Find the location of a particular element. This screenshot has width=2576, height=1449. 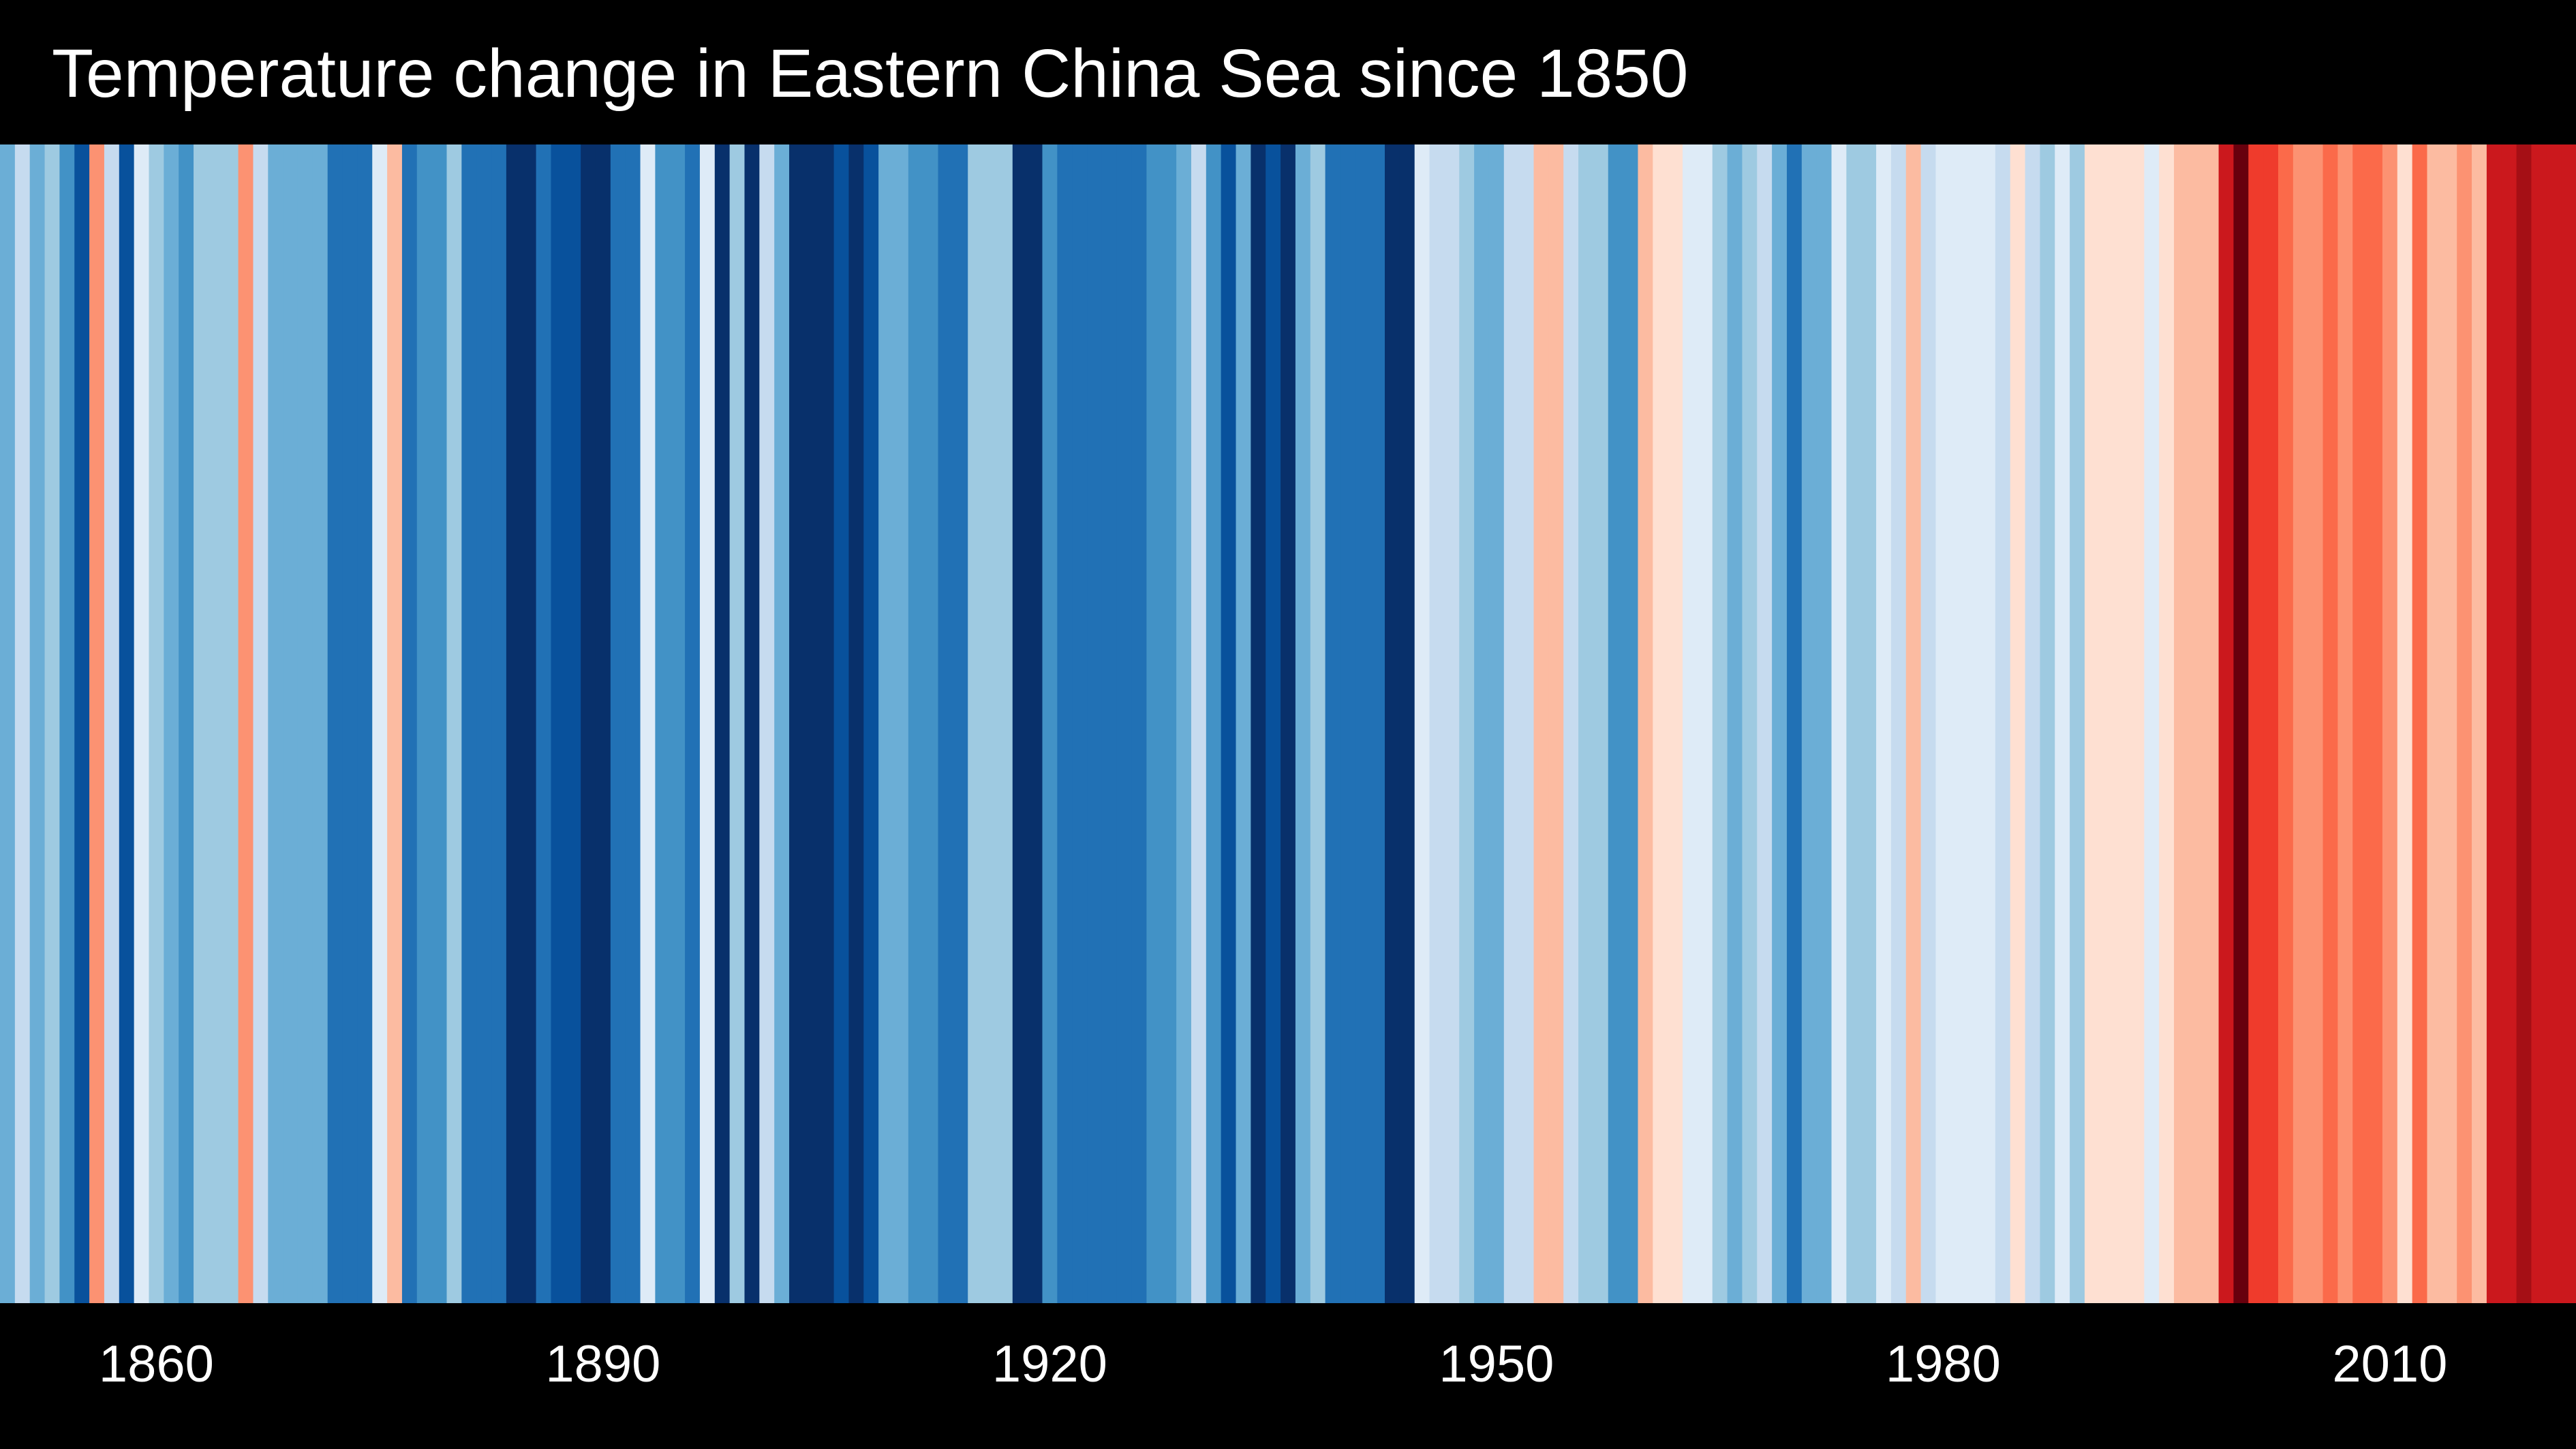

stripe-2013 is located at coordinates (2434, 723).